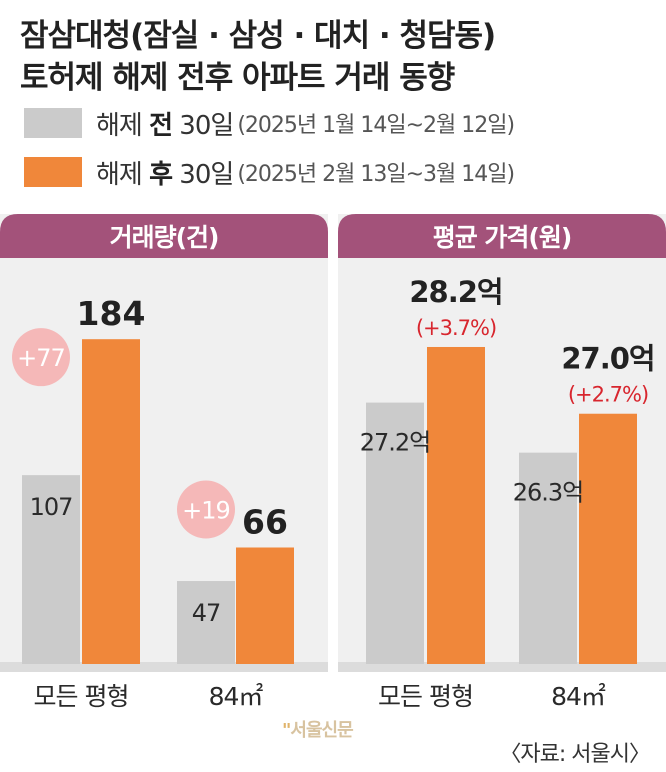  Describe the element at coordinates (165, 174) in the screenshot. I see `legend-label-after: 해제 후 30일` at that location.